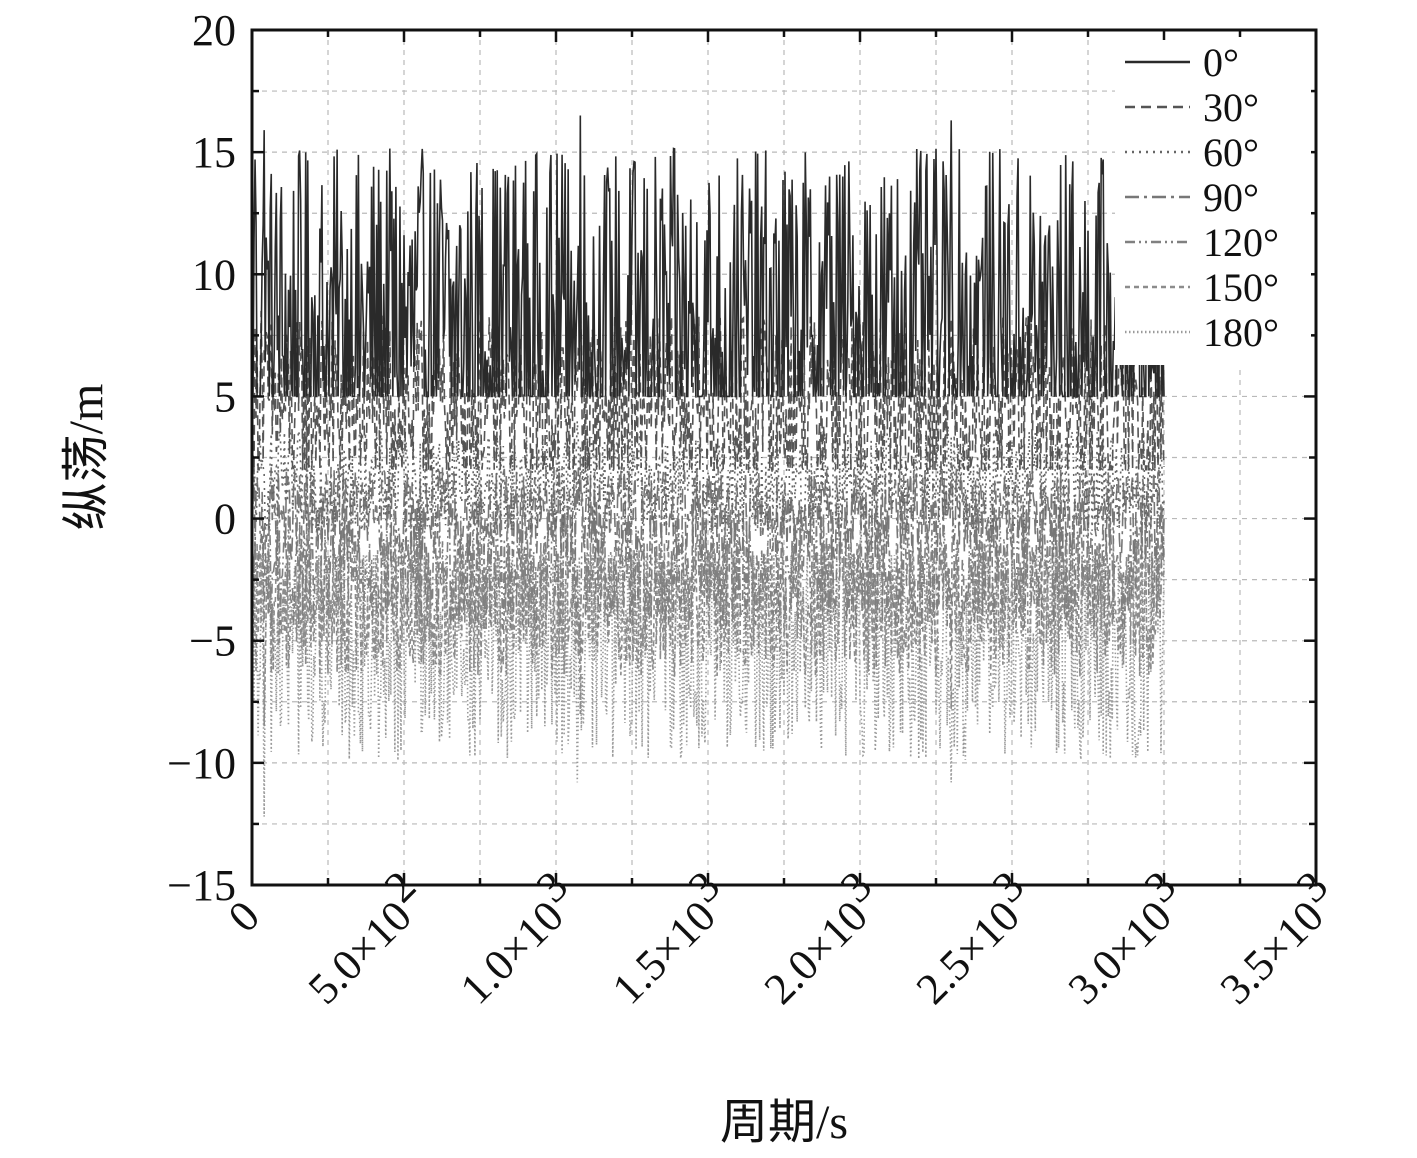 This screenshot has height=1158, width=1417. I want to click on legend-box, so click(1213, 202).